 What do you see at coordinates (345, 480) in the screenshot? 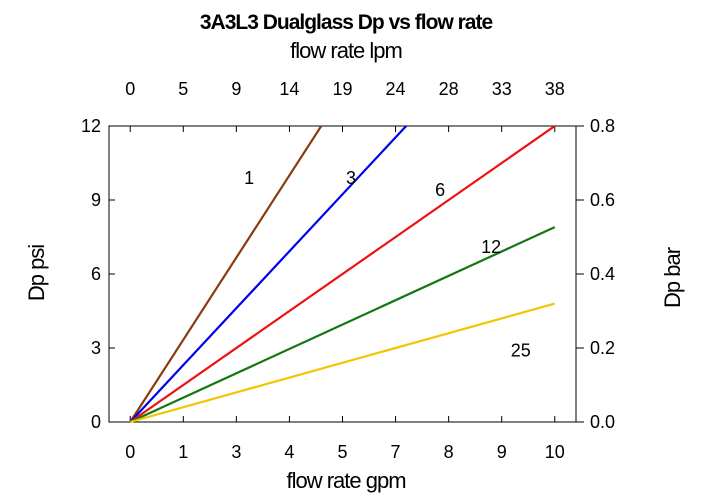
I see `x-axis-title: flow rate gpm` at bounding box center [345, 480].